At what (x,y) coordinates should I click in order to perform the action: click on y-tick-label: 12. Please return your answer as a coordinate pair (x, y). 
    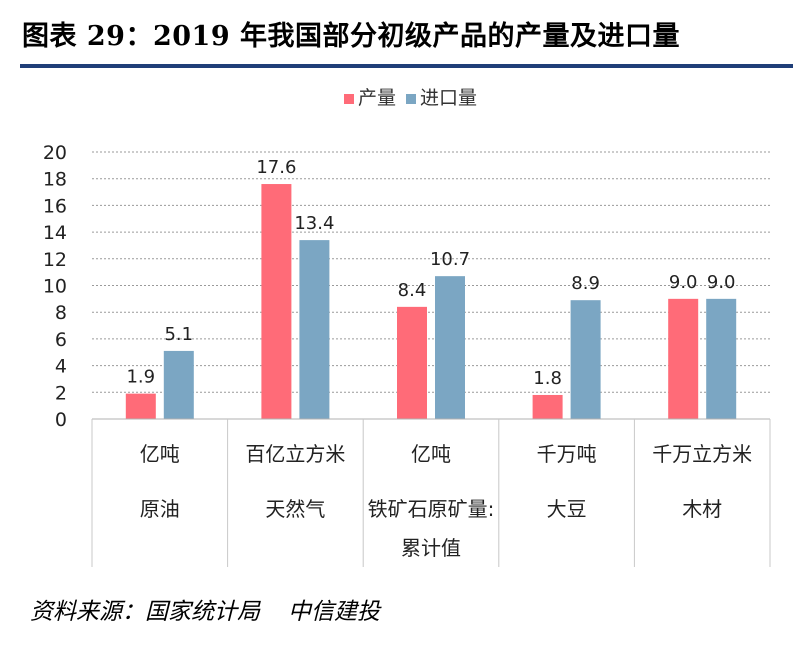
    Looking at the image, I should click on (55, 260).